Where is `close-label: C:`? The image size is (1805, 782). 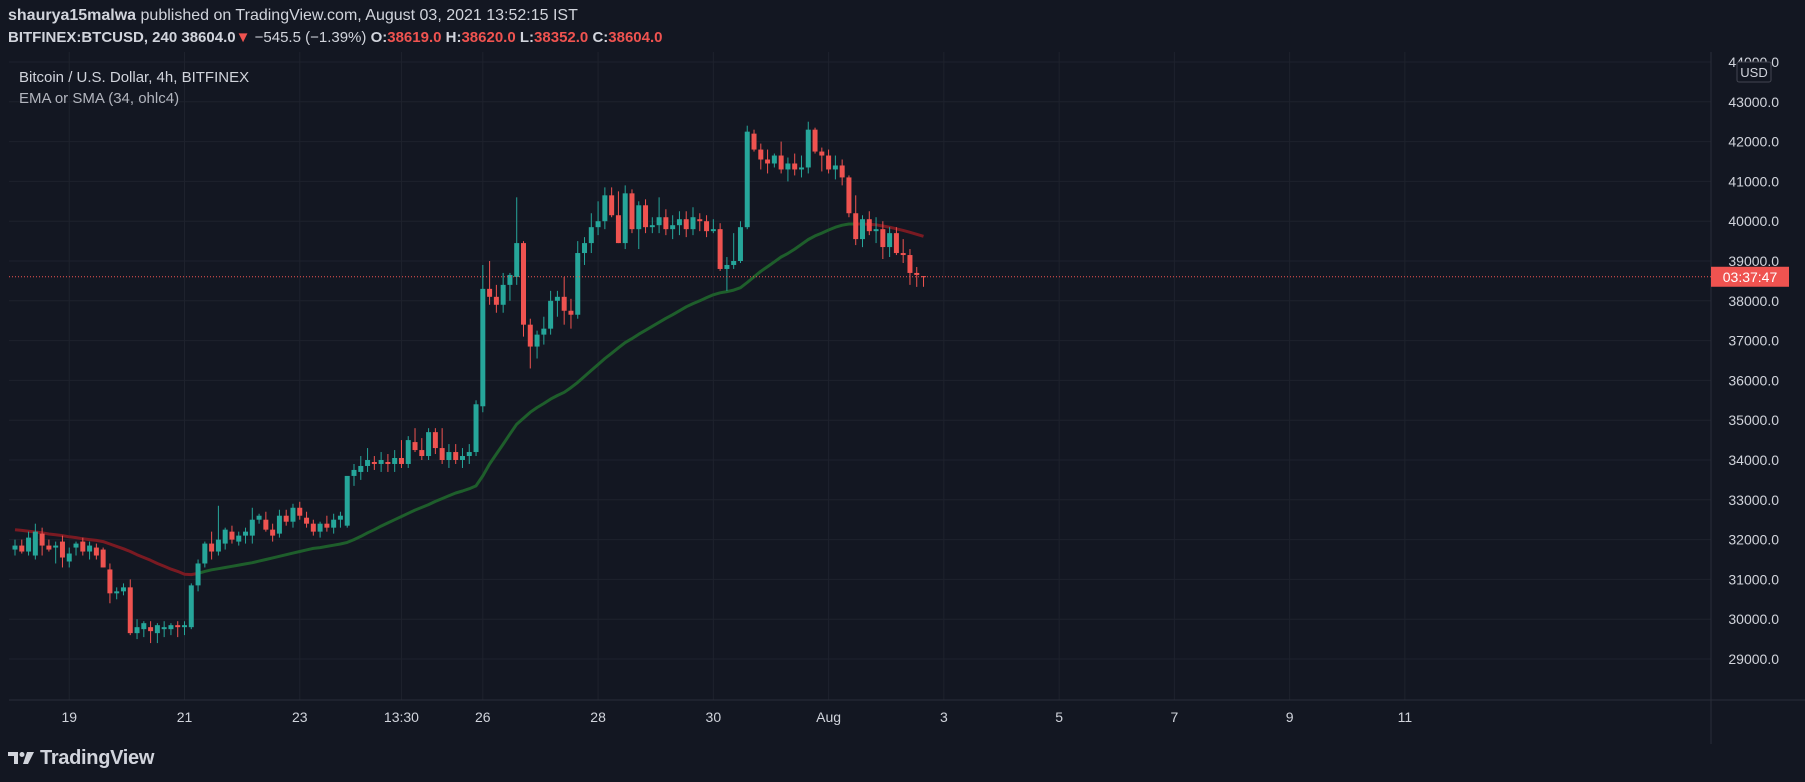 close-label: C: is located at coordinates (600, 37).